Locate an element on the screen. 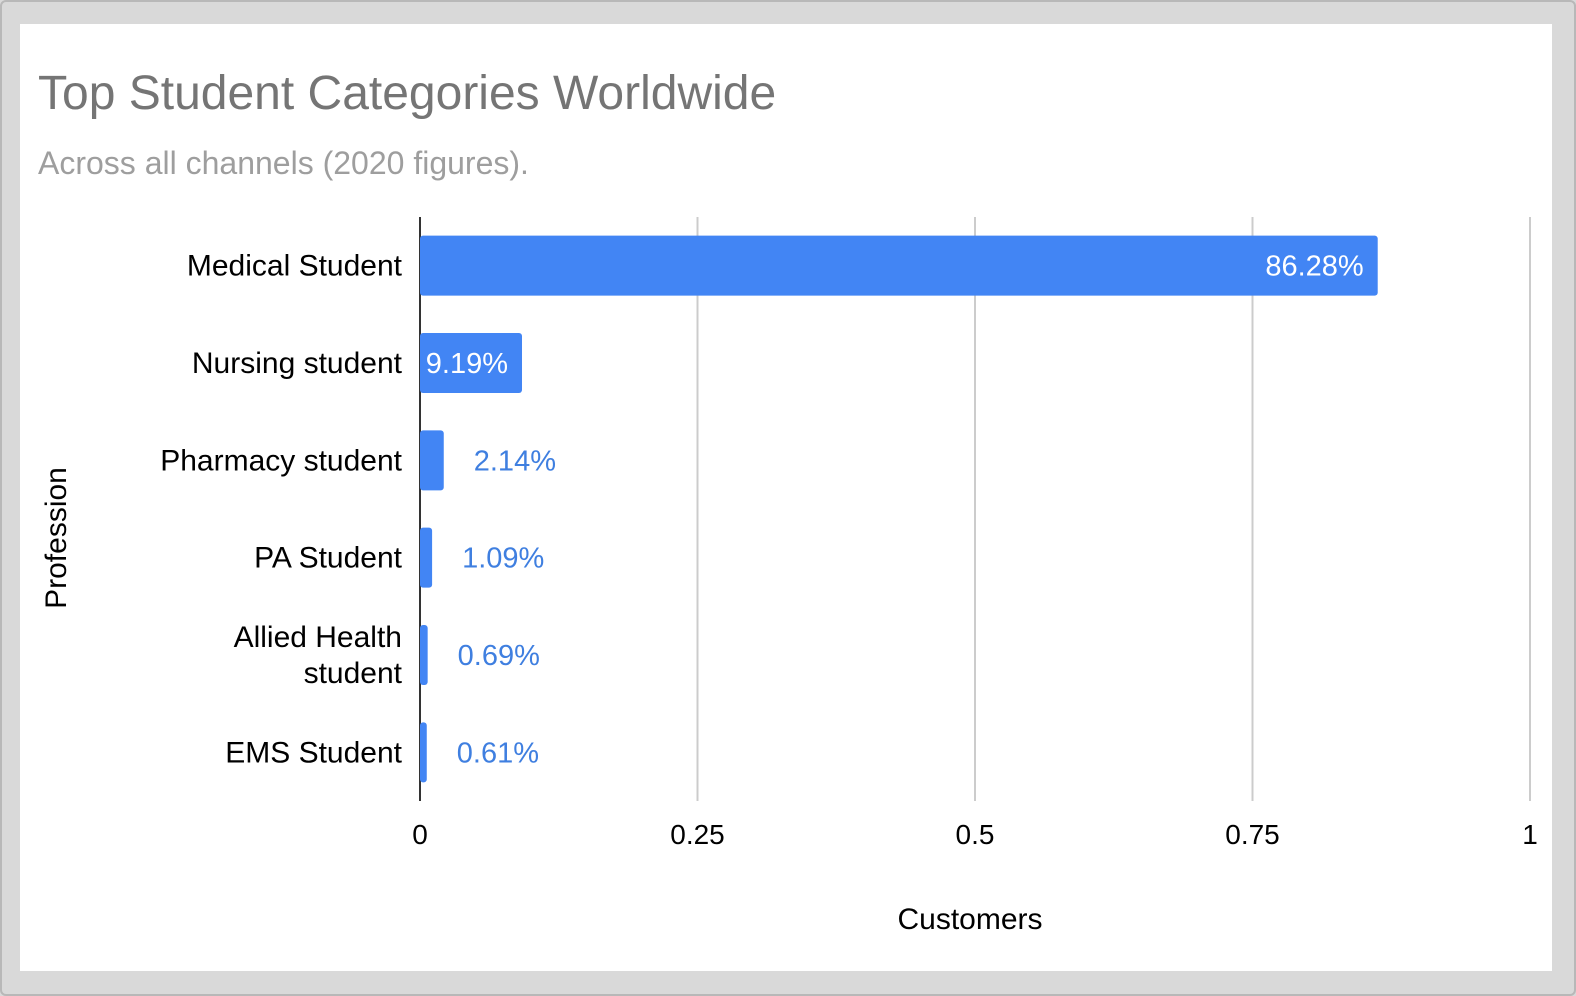 The height and width of the screenshot is (996, 1576). data-label: 9.19% is located at coordinates (467, 364).